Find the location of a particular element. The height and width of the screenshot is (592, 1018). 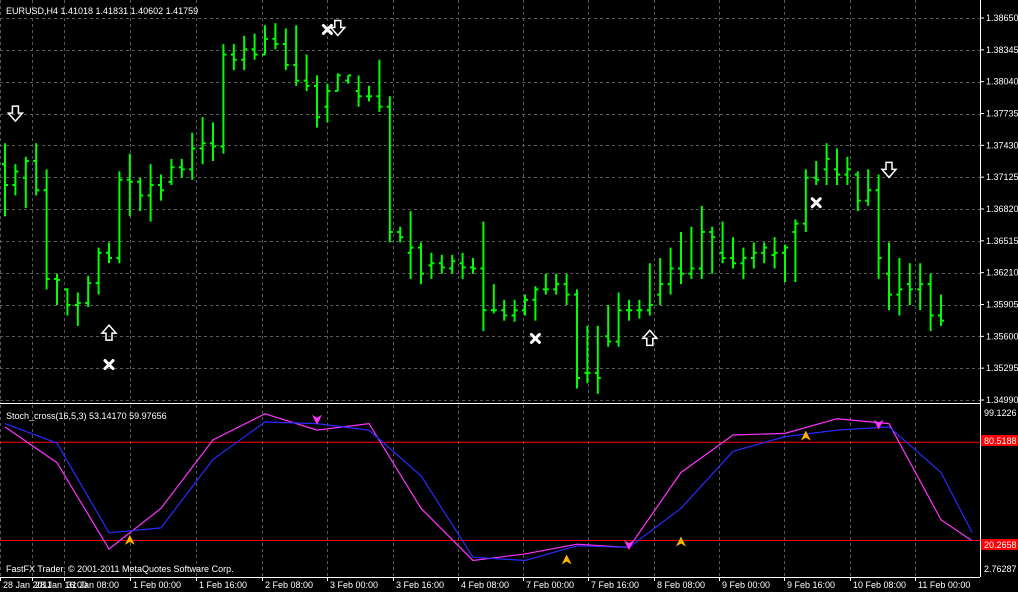

price-tick-label: 1.36820 is located at coordinates (1002, 209).